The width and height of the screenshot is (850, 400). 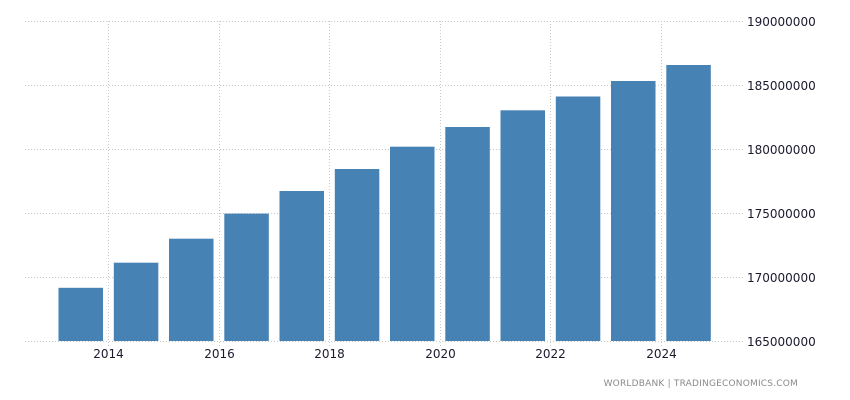 I want to click on bar-2018, so click(x=357, y=255).